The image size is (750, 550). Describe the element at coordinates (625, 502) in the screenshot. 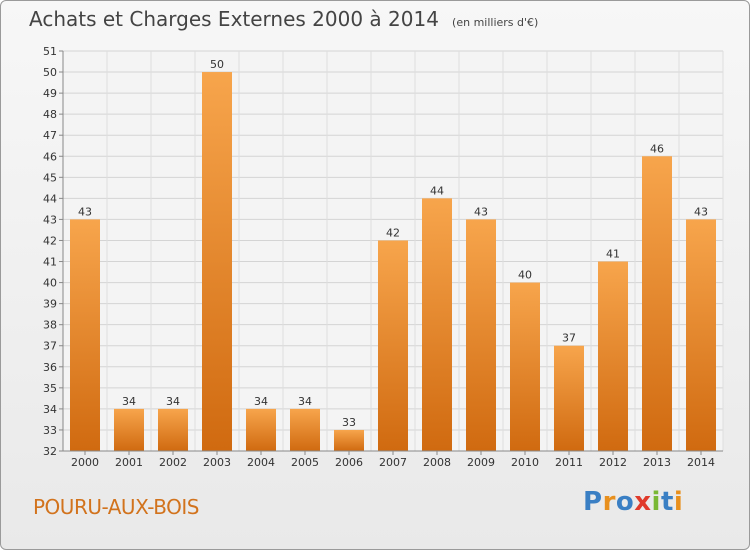

I see `logo-letter: o` at that location.